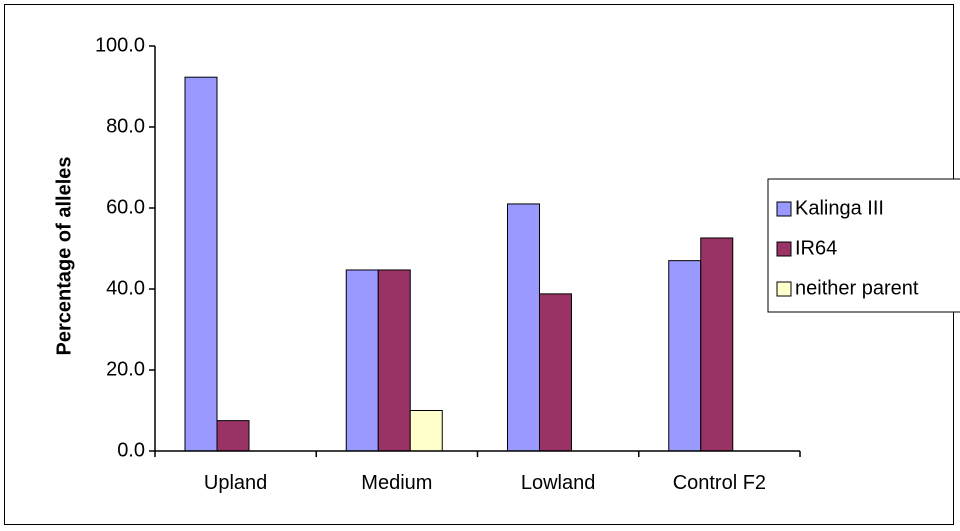 Image resolution: width=960 pixels, height=531 pixels. Describe the element at coordinates (816, 248) in the screenshot. I see `legend-label: IR64` at that location.